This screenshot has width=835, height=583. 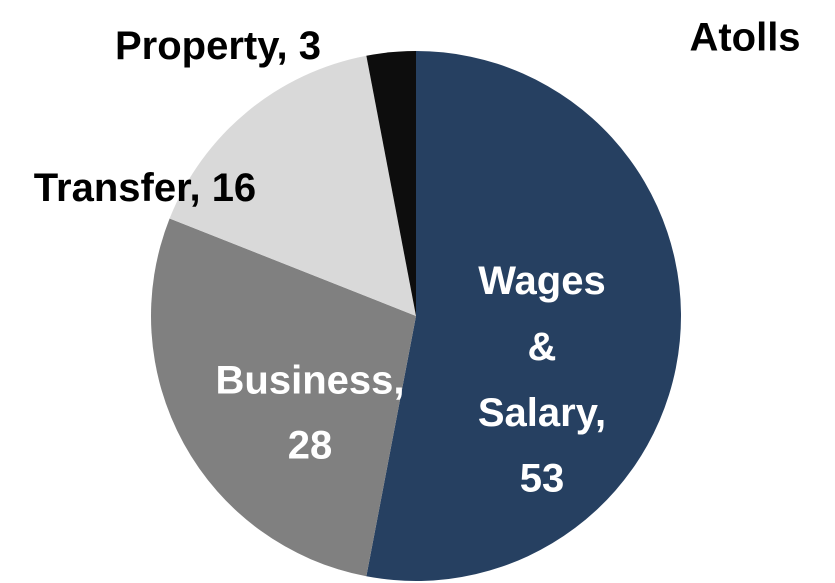 What do you see at coordinates (541, 281) in the screenshot?
I see `category-line: Wages` at bounding box center [541, 281].